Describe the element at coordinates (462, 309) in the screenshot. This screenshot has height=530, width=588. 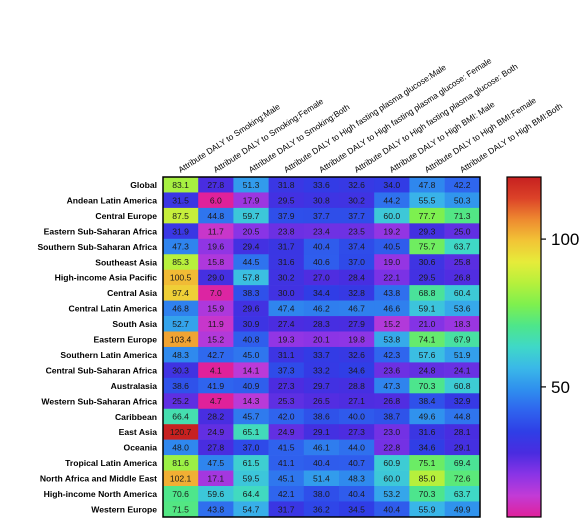
I see `cell-value-label: 53.6` at that location.